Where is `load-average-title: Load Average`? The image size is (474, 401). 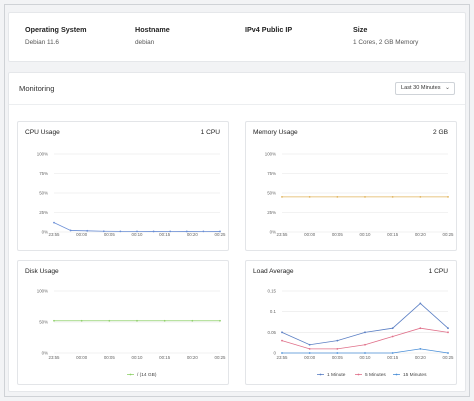
load-average-title: Load Average is located at coordinates (273, 271).